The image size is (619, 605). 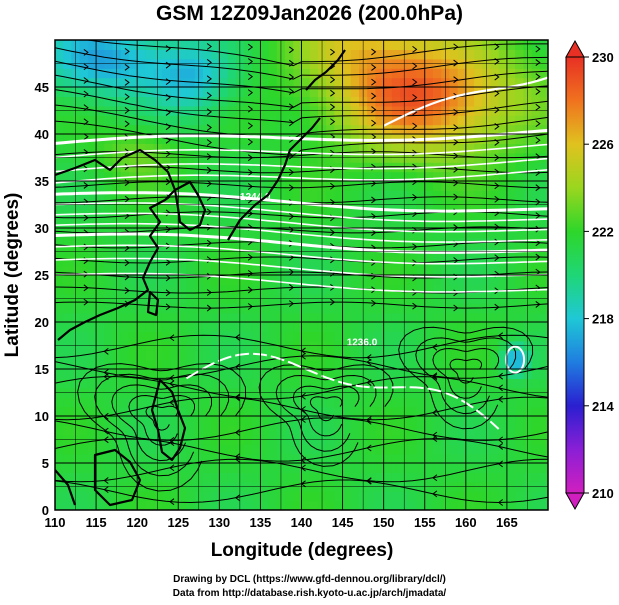 What do you see at coordinates (362, 343) in the screenshot?
I see `contour-label: 1236.0` at bounding box center [362, 343].